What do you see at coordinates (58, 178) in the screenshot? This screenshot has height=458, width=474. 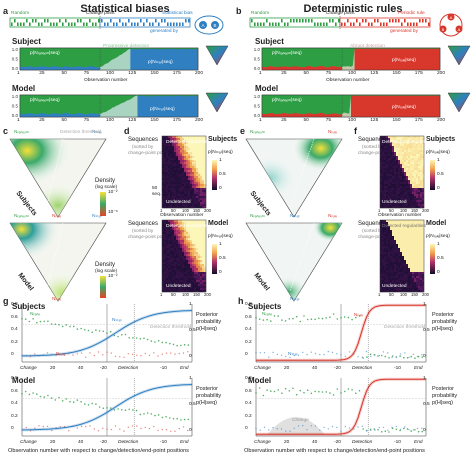 I see `triangle-c-subjects` at bounding box center [58, 178].